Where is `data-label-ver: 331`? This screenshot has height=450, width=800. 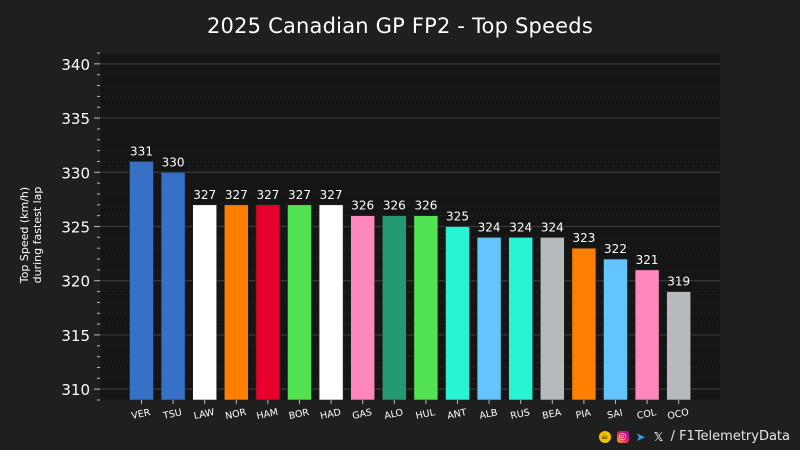
data-label-ver: 331 is located at coordinates (141, 151).